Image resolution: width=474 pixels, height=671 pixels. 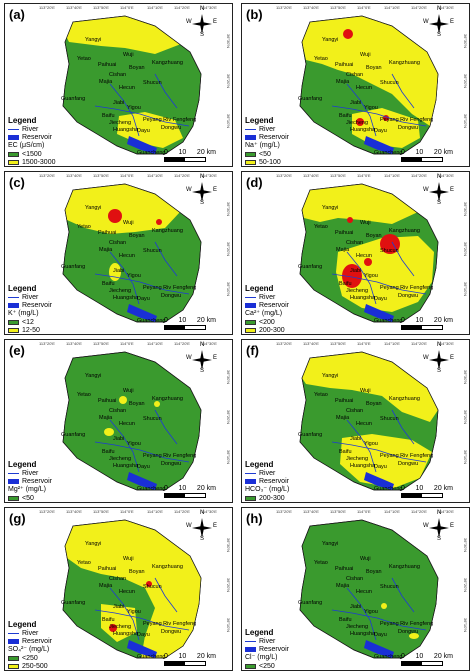 What do you see at coordinates (190, 320) in the screenshot?
I see `scale-labels: 0 10 20 km` at bounding box center [190, 320].